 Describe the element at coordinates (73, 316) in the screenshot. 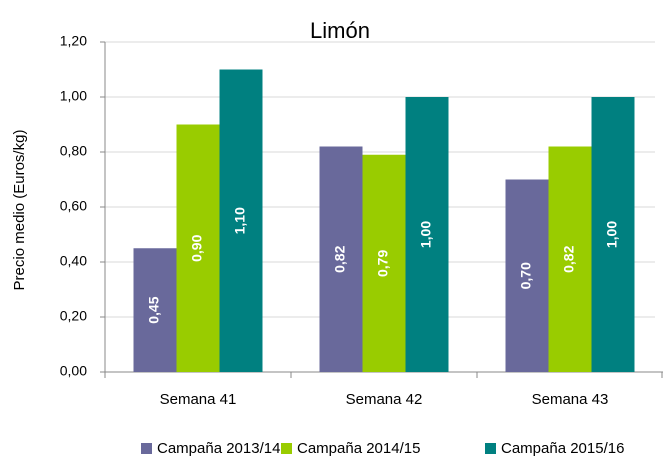

I see `y-tick-label: 0,20` at that location.